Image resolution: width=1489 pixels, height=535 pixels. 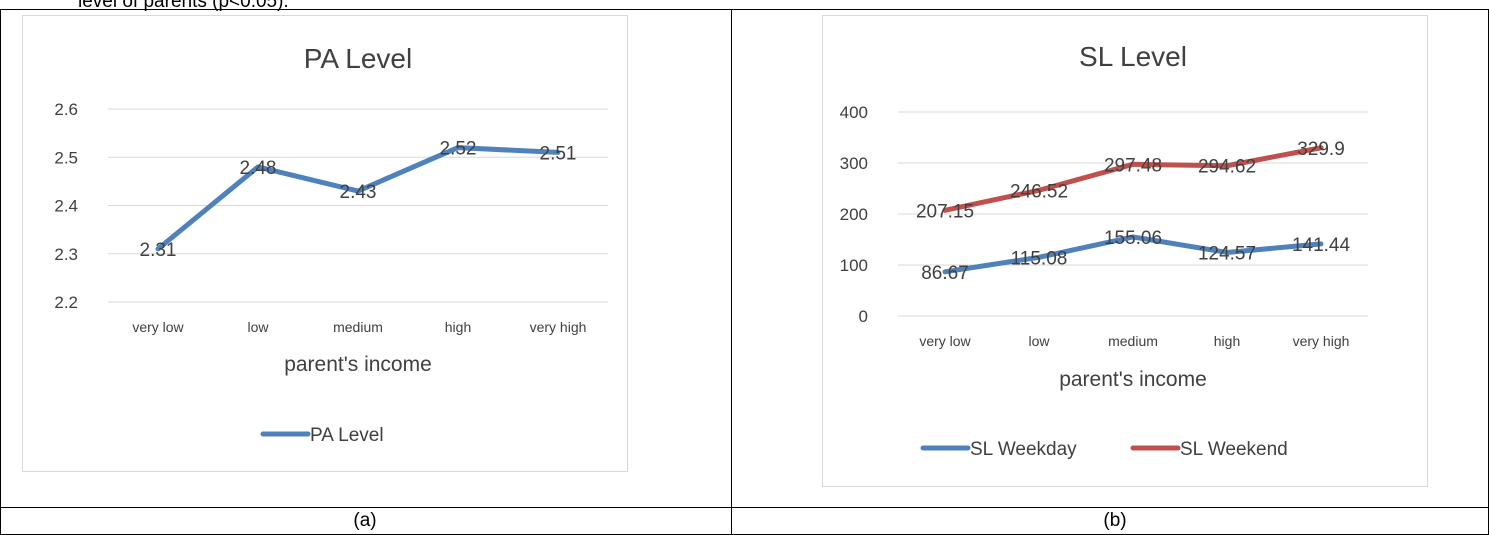 I want to click on y-tick-label: 2.3, so click(x=66, y=254).